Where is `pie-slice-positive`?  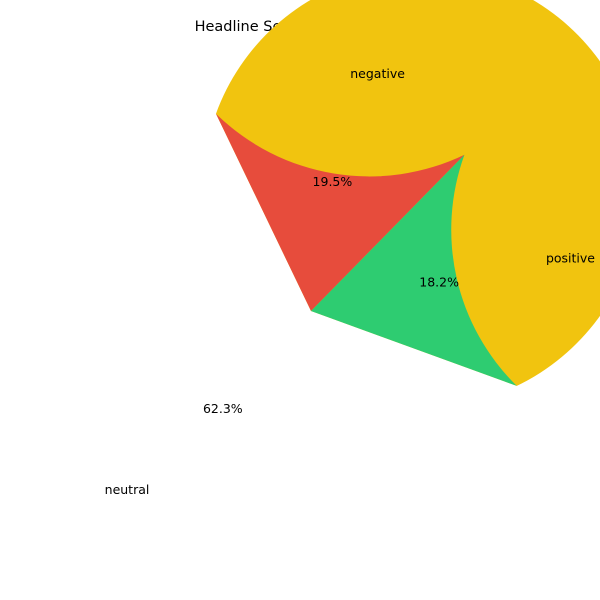
pie-slice-positive is located at coordinates (414, 270).